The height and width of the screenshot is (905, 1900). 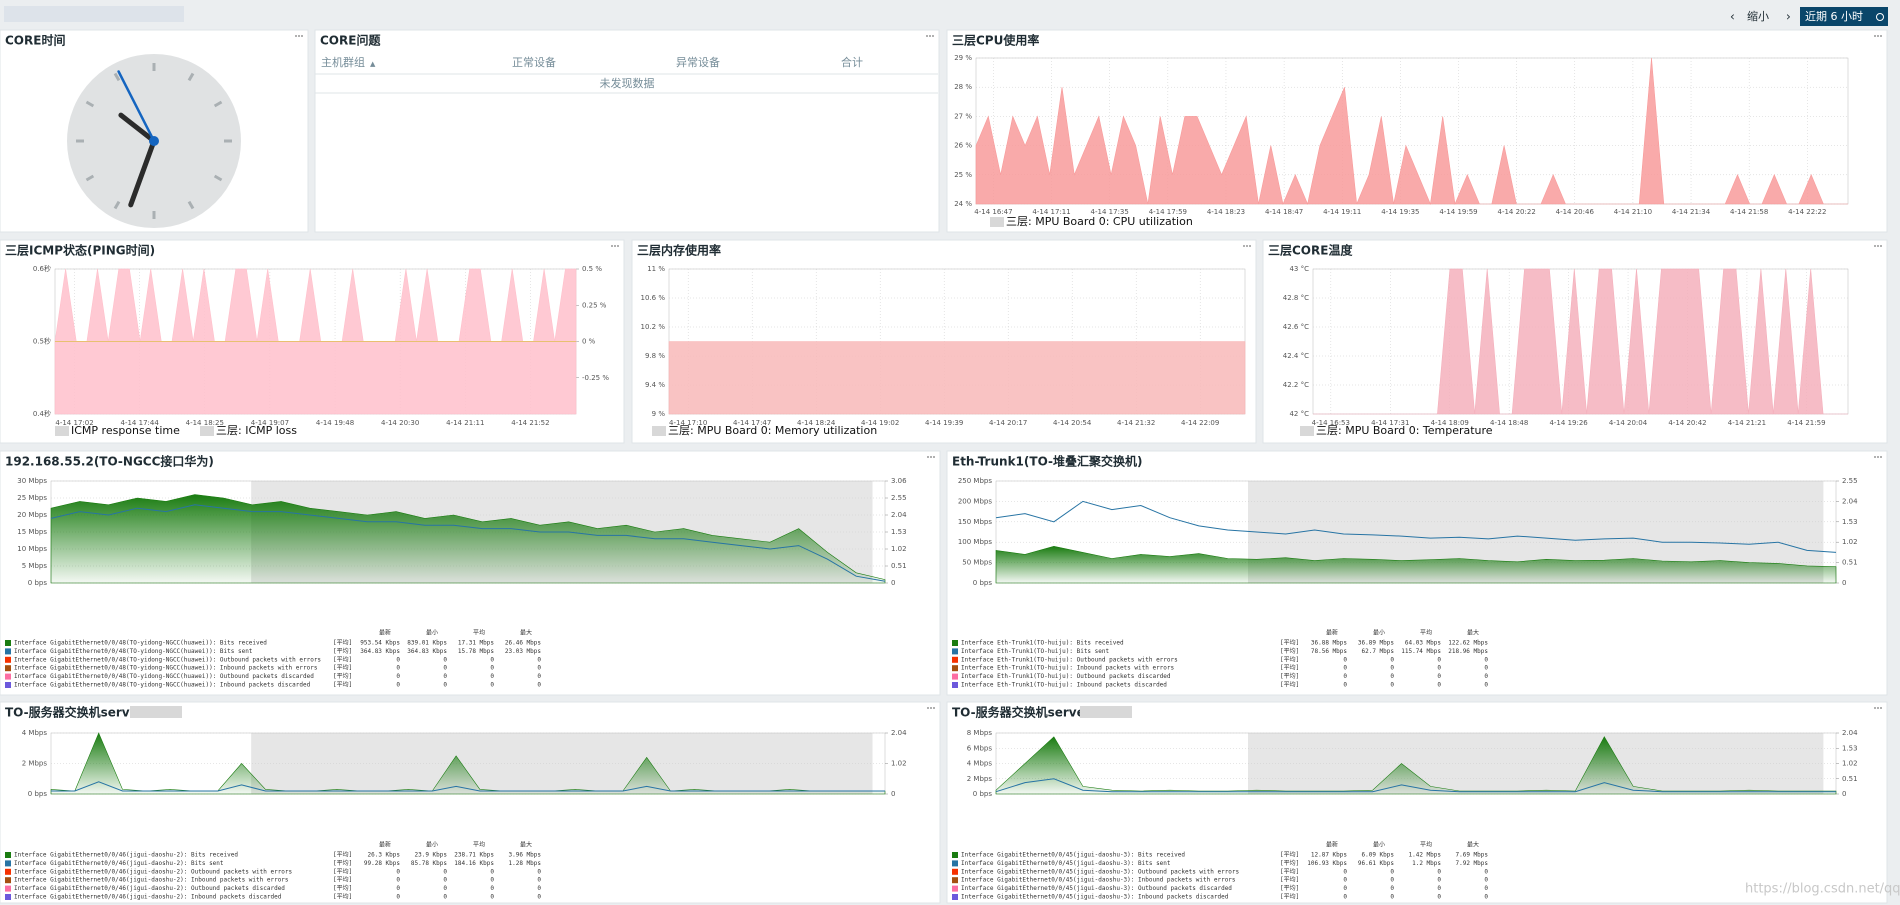 I want to click on x-tick-label: 4-14 17:35, so click(x=1110, y=212).